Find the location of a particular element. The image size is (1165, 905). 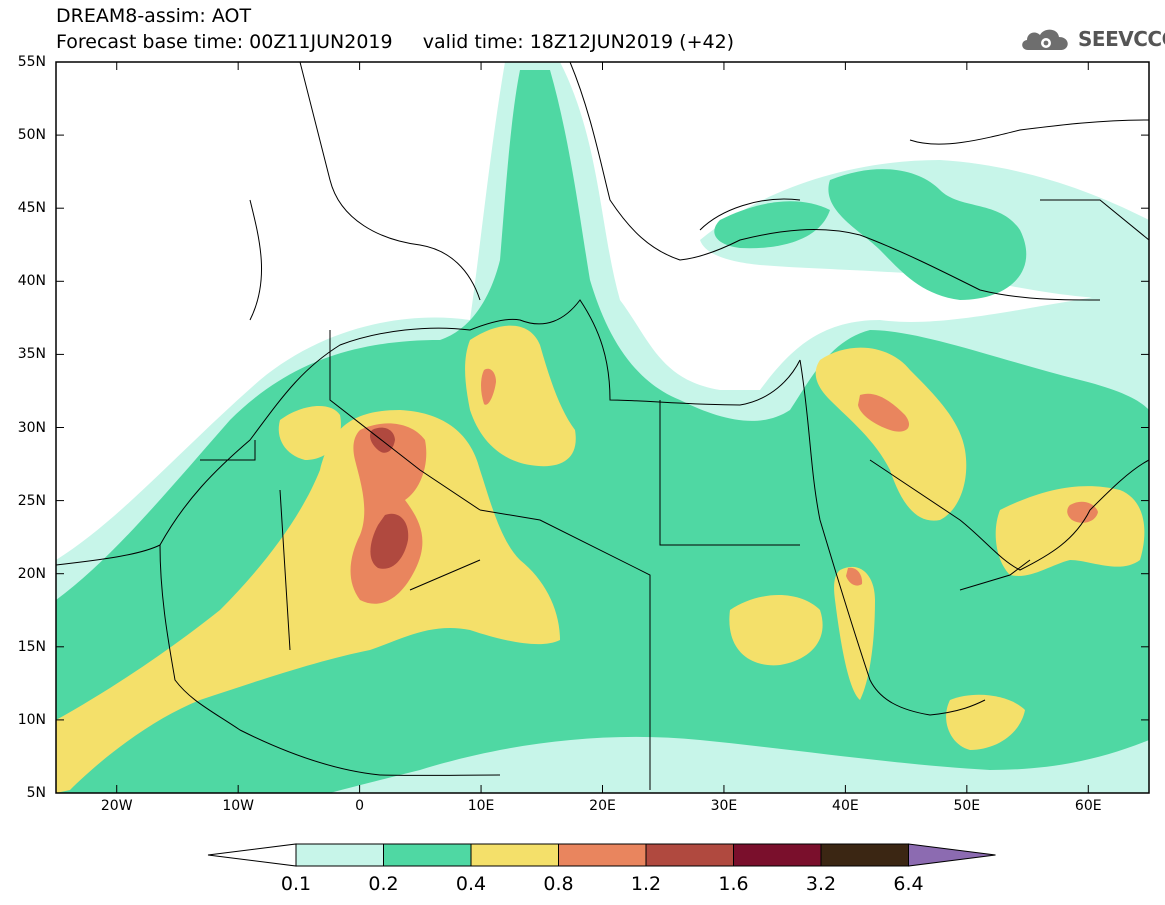

lon-tick-label: 50E is located at coordinates (967, 806).